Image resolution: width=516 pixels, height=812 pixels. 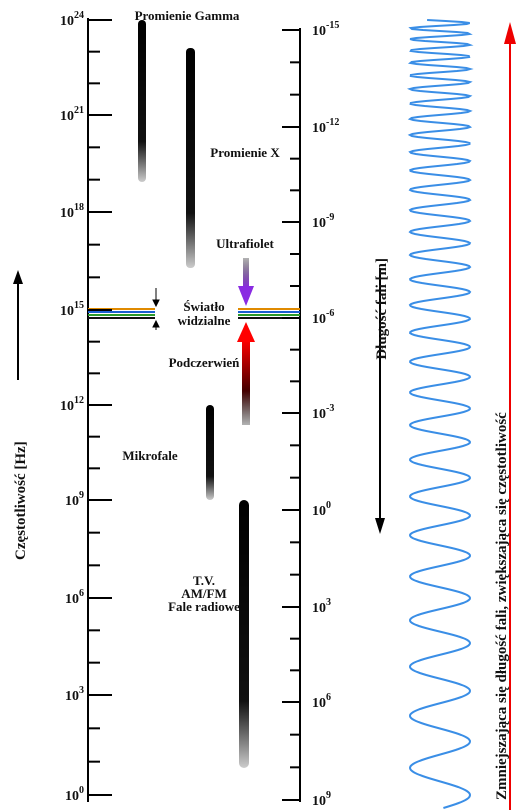 What do you see at coordinates (187, 15) in the screenshot?
I see `band-label: Promienie Gamma` at bounding box center [187, 15].